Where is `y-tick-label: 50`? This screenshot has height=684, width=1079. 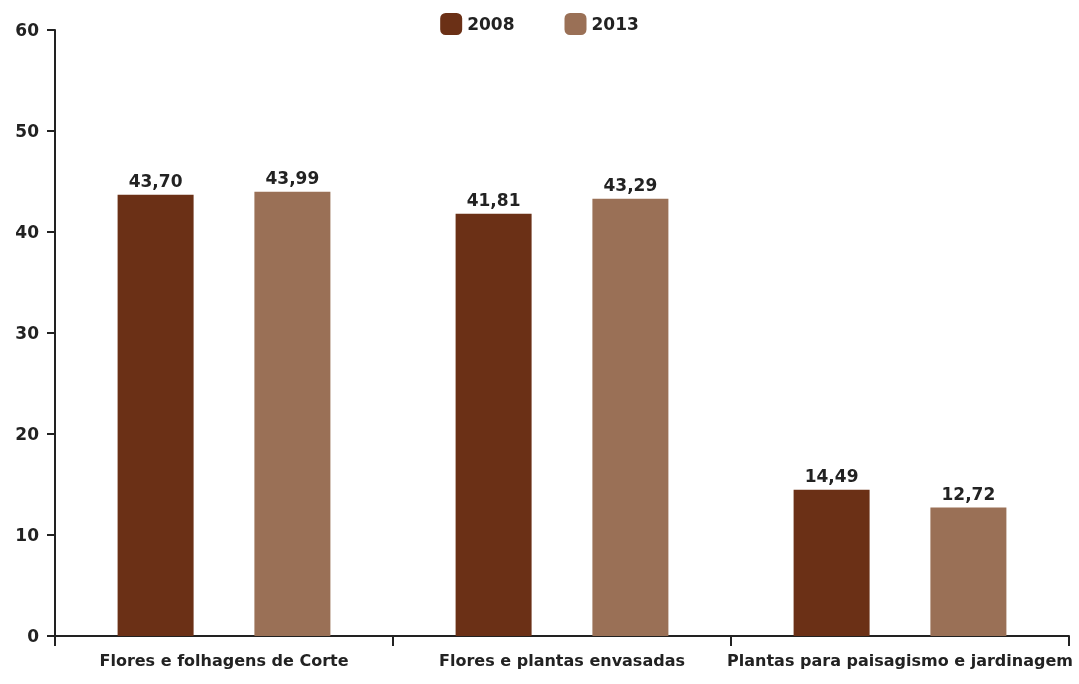 y-tick-label: 50 is located at coordinates (27, 131).